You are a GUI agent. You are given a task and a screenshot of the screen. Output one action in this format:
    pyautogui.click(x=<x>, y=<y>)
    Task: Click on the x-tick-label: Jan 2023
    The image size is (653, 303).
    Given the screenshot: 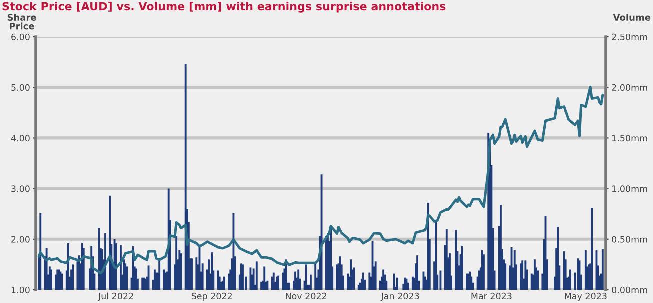 What is the action you would take?
    pyautogui.click(x=400, y=297)
    